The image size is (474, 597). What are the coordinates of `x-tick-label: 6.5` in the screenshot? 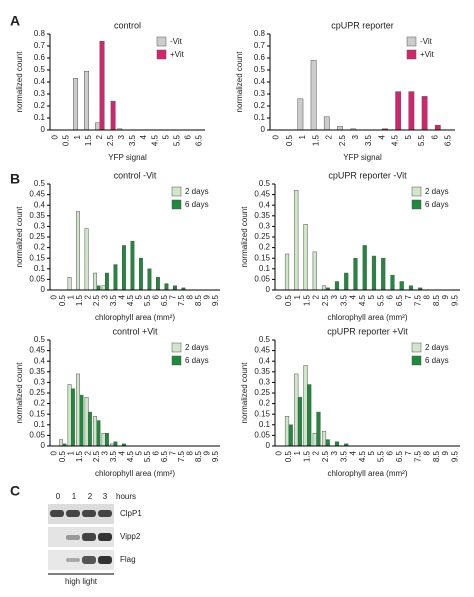 It's located at (164, 456).